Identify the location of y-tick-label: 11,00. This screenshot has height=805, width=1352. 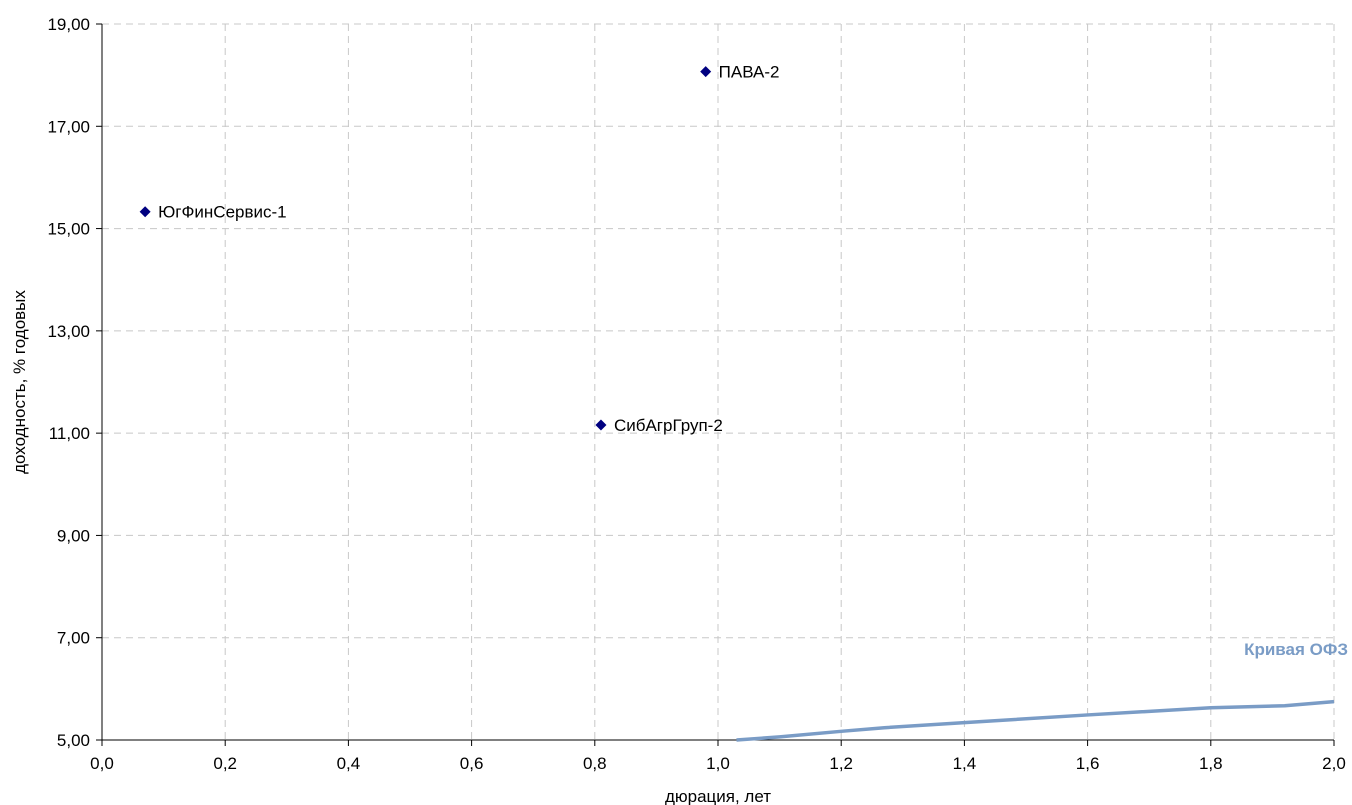
(69, 433).